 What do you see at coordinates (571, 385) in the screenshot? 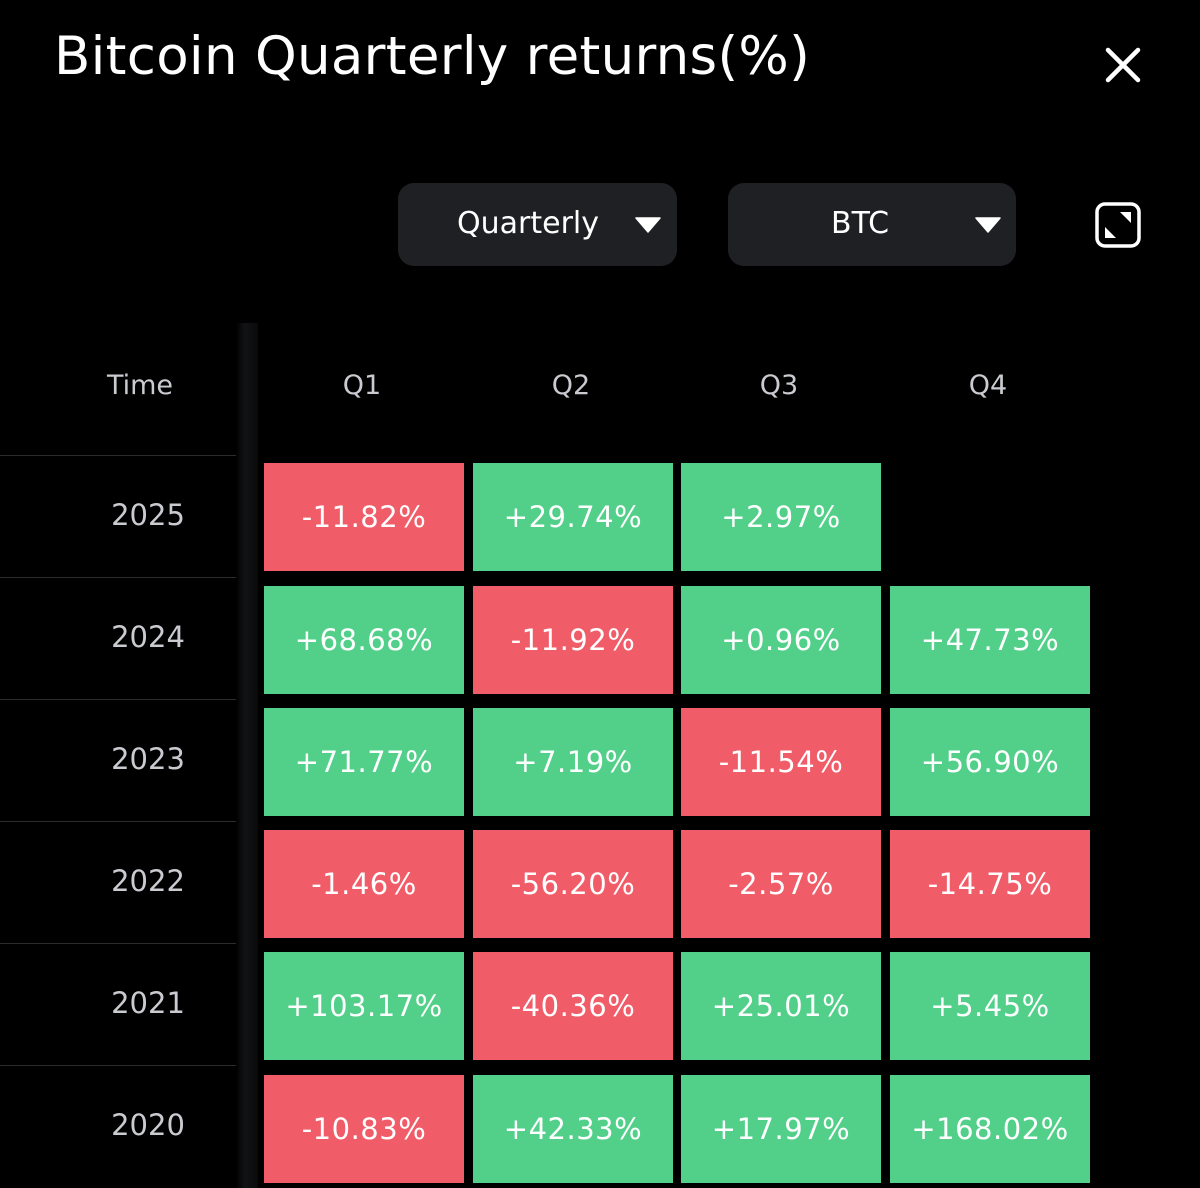
I see `quarter-header-q2: Q2` at bounding box center [571, 385].